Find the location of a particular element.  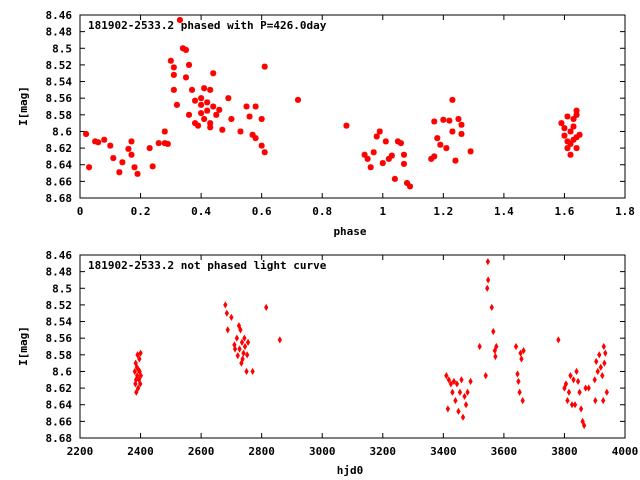

unphased-x-axis-label: hjd0 is located at coordinates (350, 470).